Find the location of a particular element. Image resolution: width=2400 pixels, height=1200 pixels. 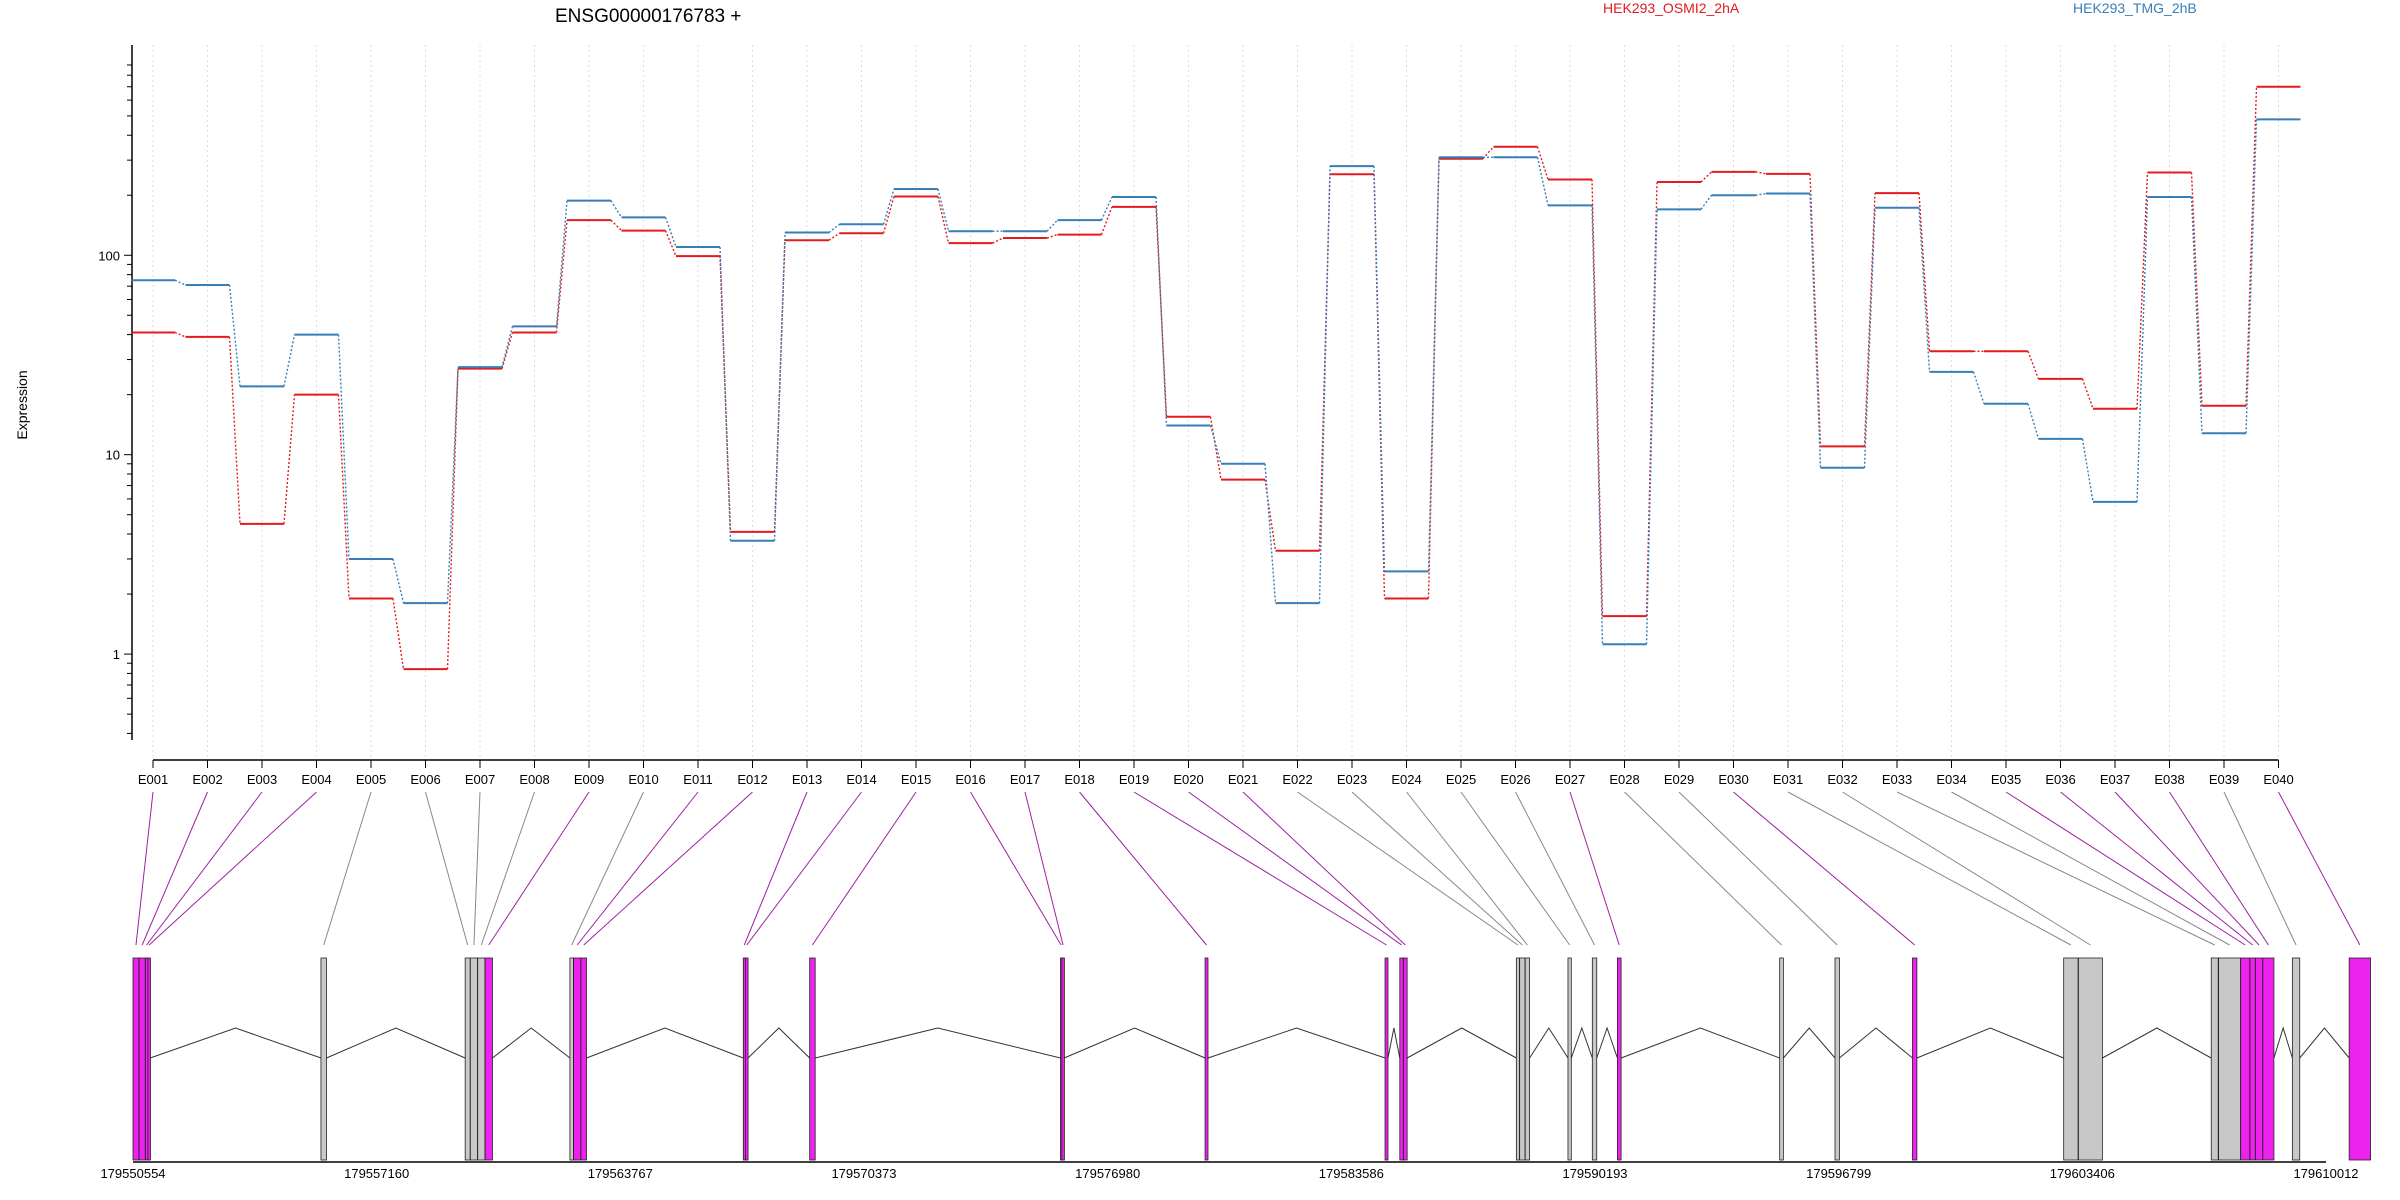

exon-label: E035 is located at coordinates (2006, 779).